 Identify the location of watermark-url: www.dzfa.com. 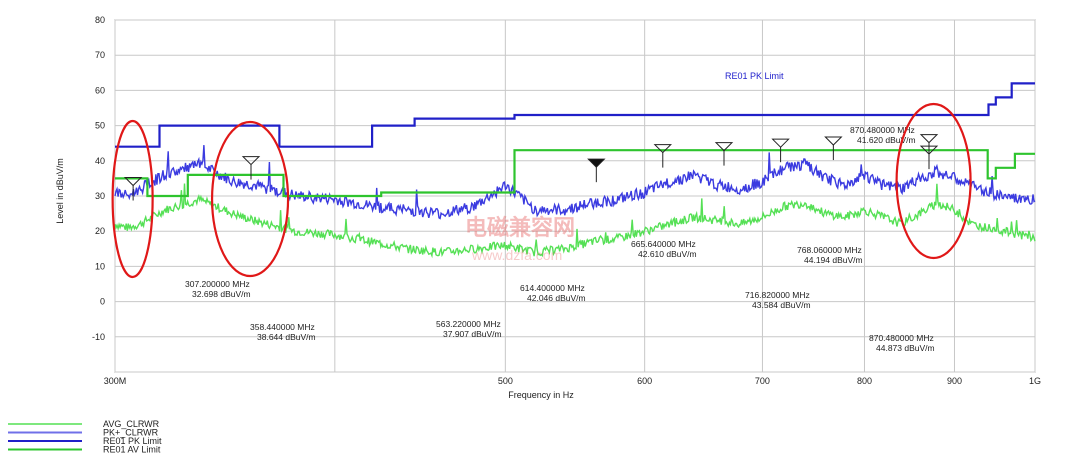
(516, 255).